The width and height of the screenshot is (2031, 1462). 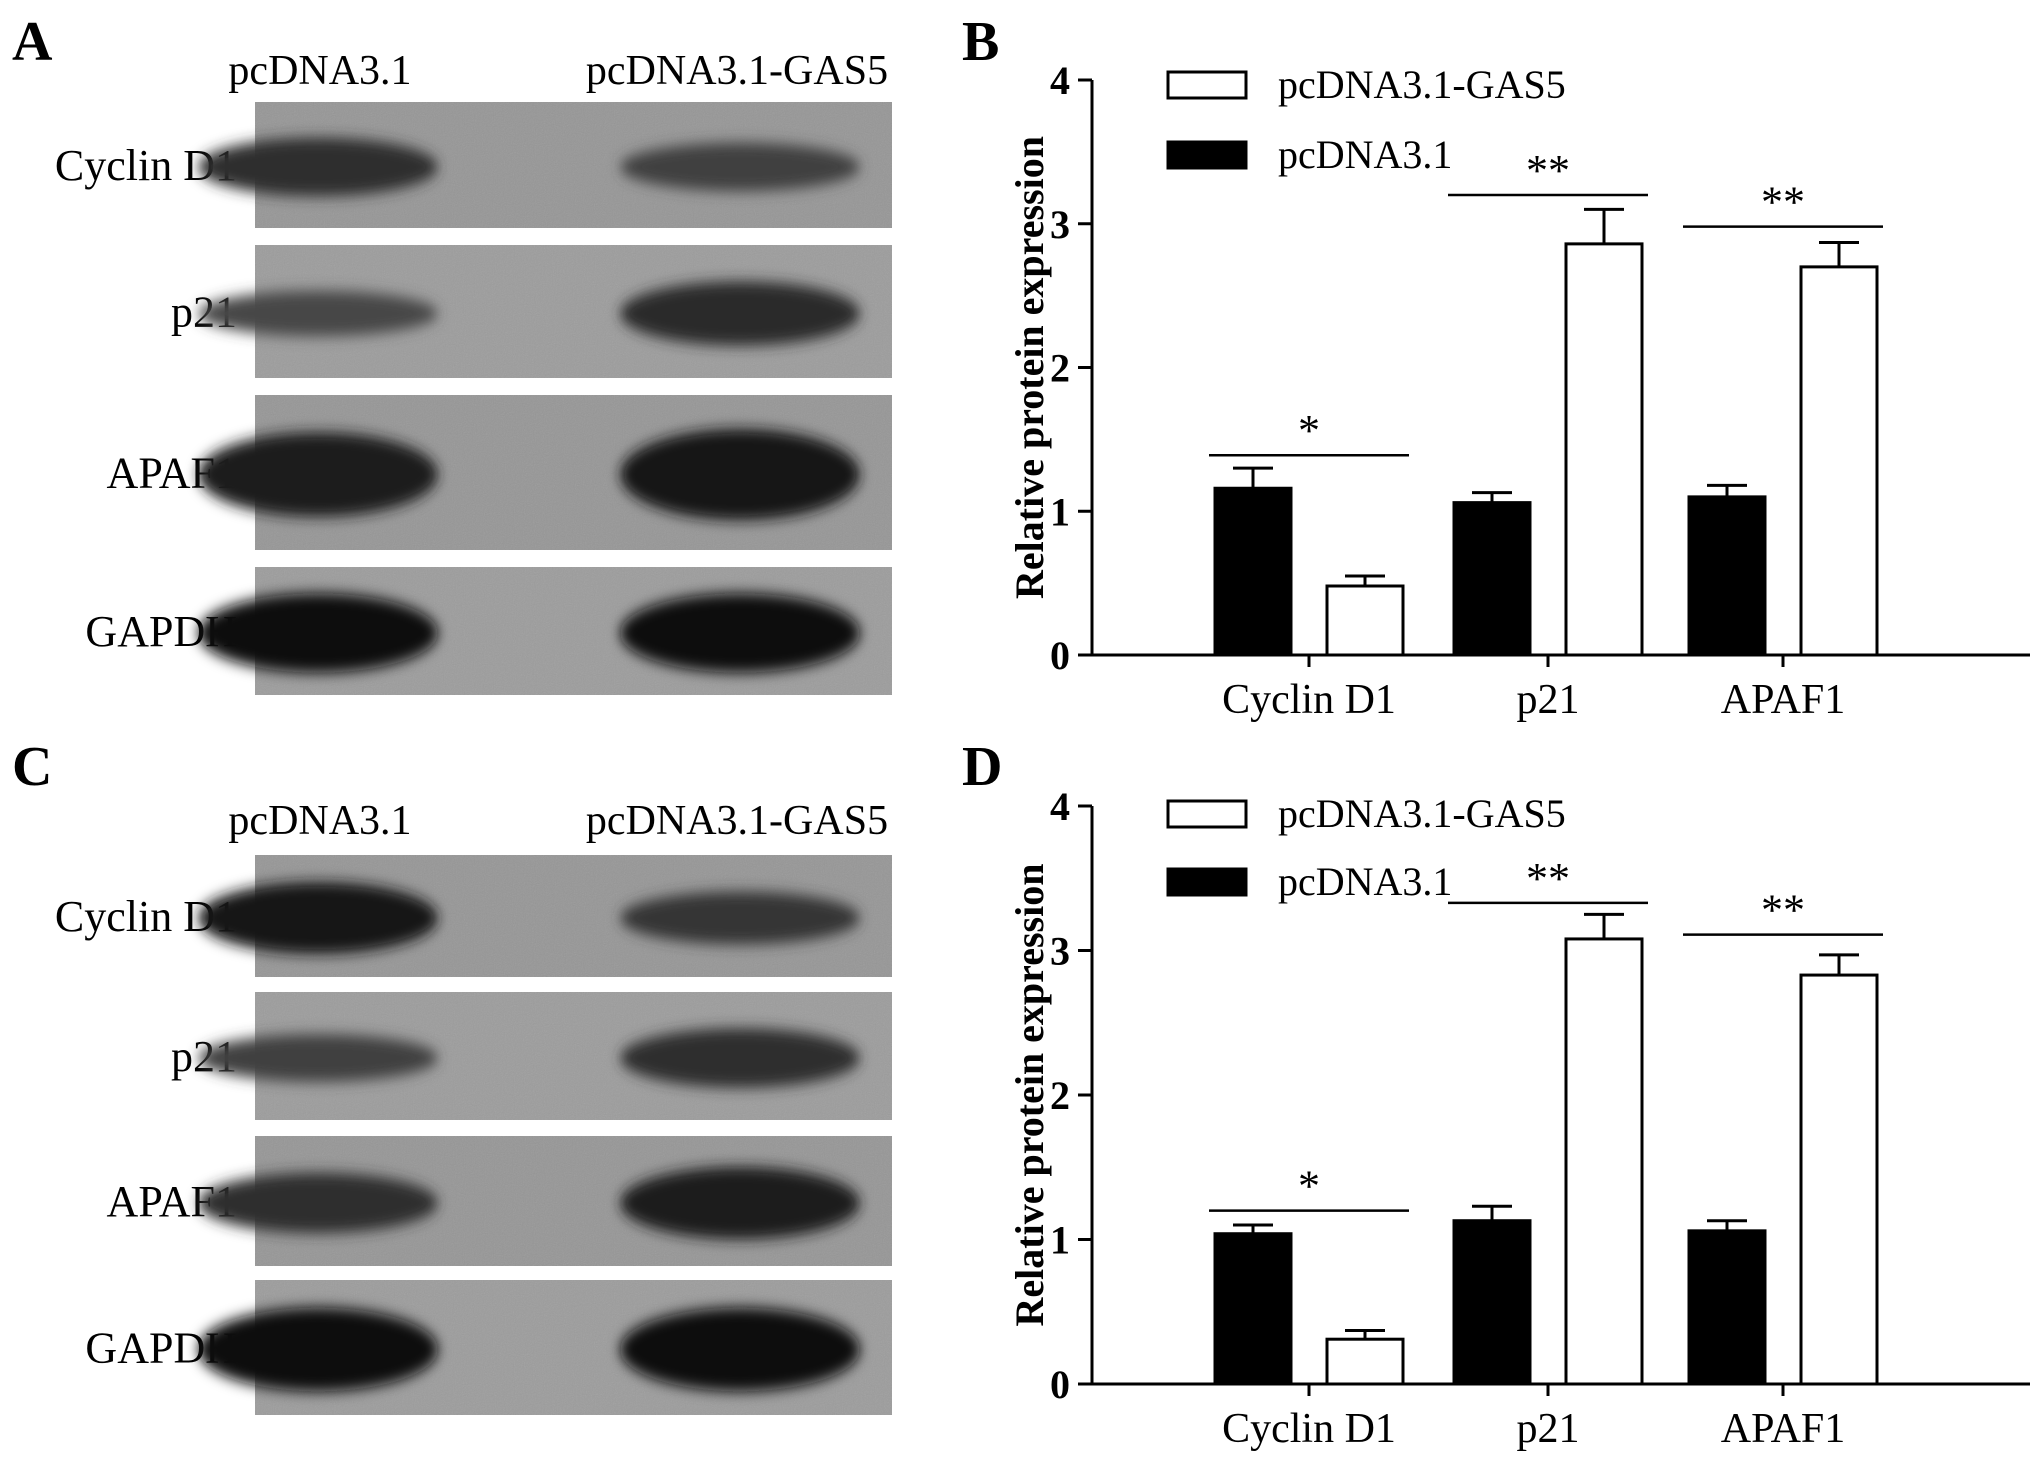 I want to click on panel-letter: D, so click(x=982, y=767).